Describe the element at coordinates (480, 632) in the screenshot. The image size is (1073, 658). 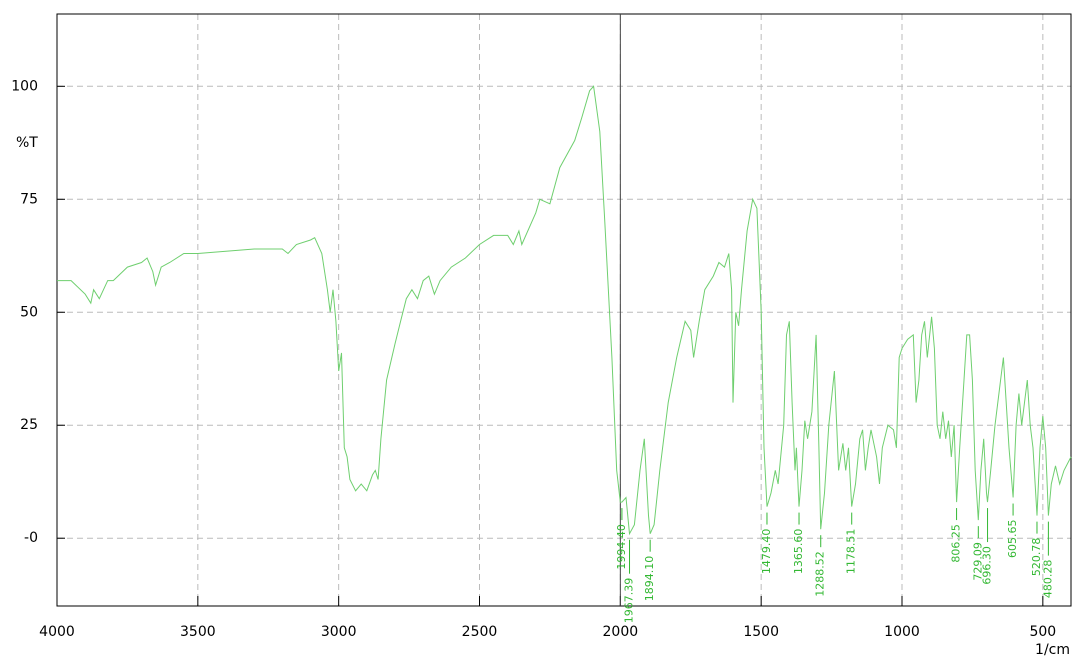
I see `x-tick-label: 2500` at that location.